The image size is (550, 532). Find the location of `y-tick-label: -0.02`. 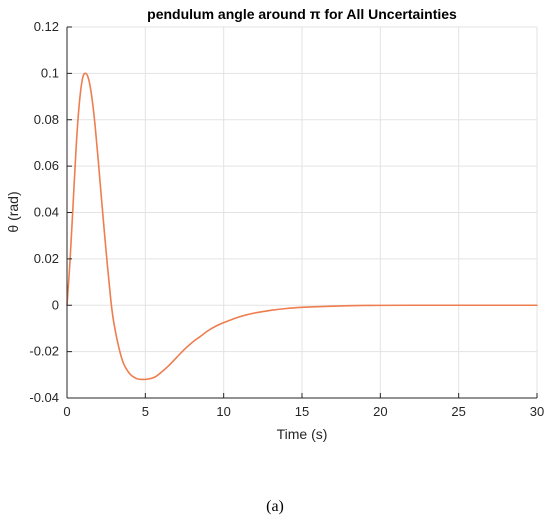

y-tick-label: -0.02 is located at coordinates (44, 351).